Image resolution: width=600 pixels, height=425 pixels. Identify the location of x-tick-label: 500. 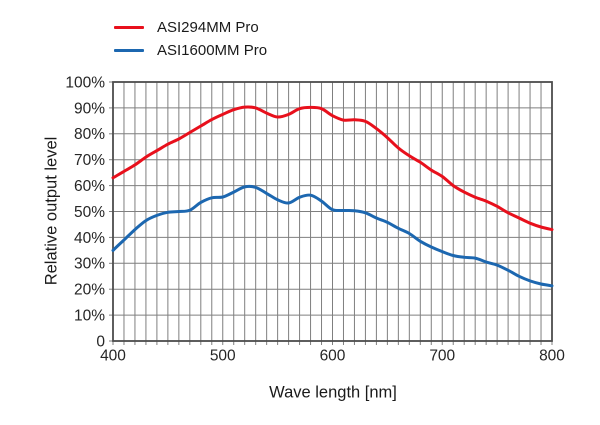
(223, 355).